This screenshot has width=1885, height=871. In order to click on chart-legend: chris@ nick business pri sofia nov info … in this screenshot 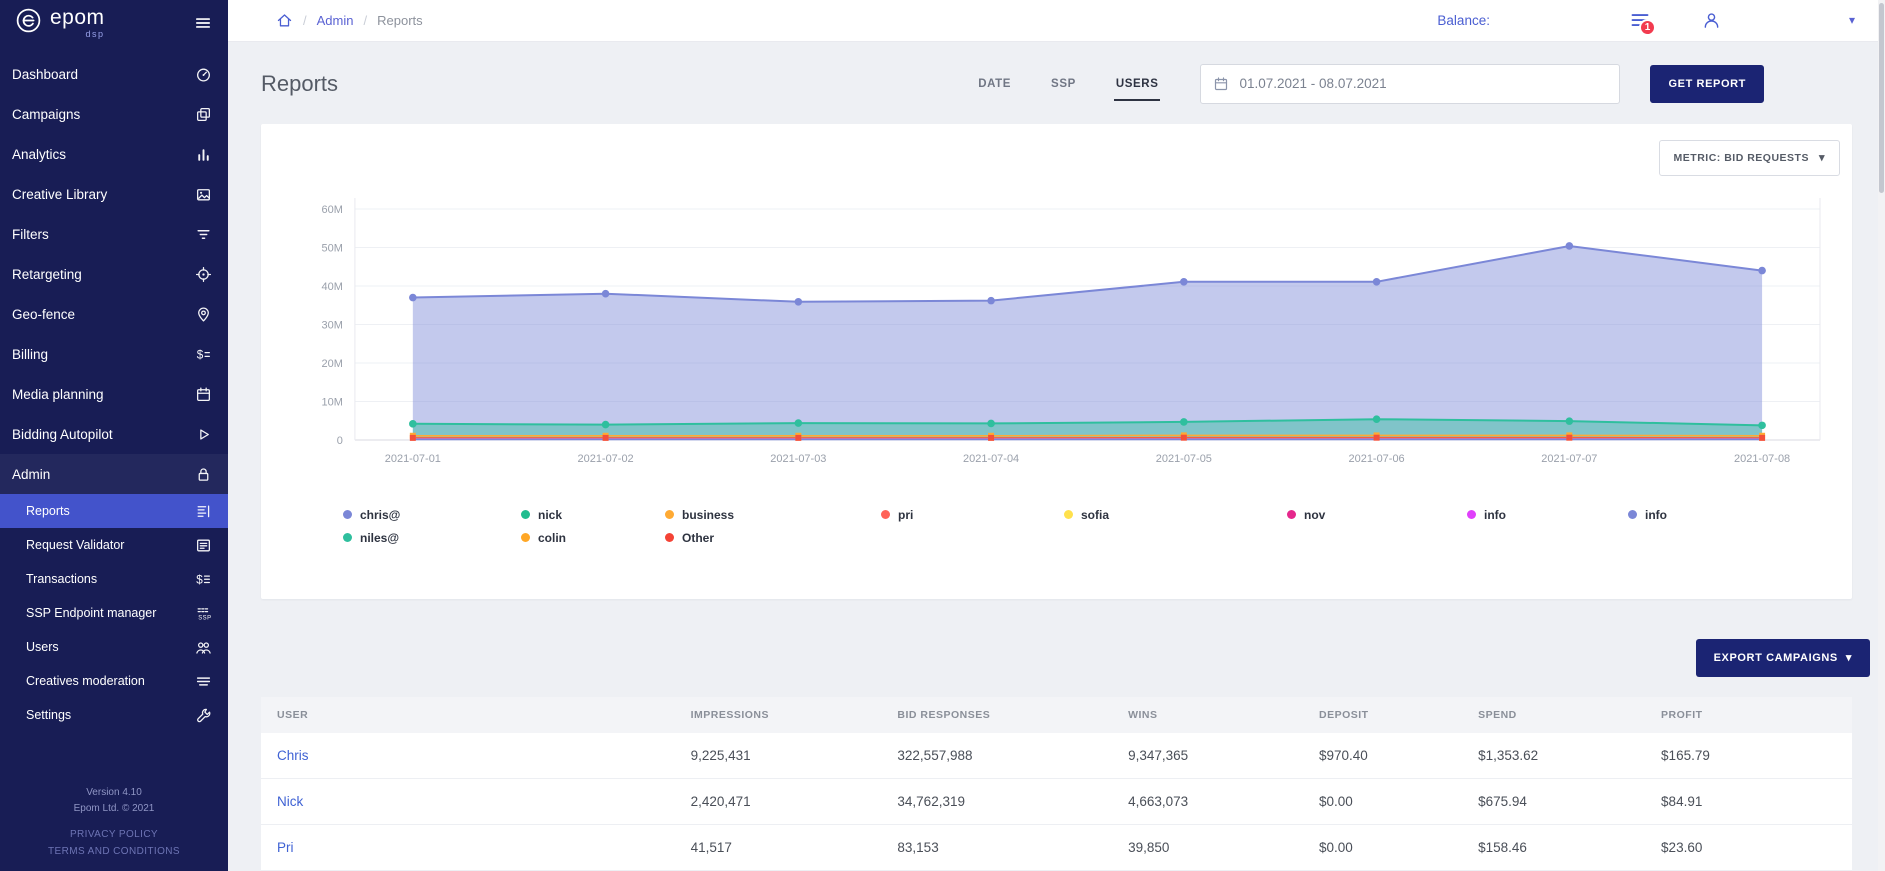, I will do `click(1056, 526)`.